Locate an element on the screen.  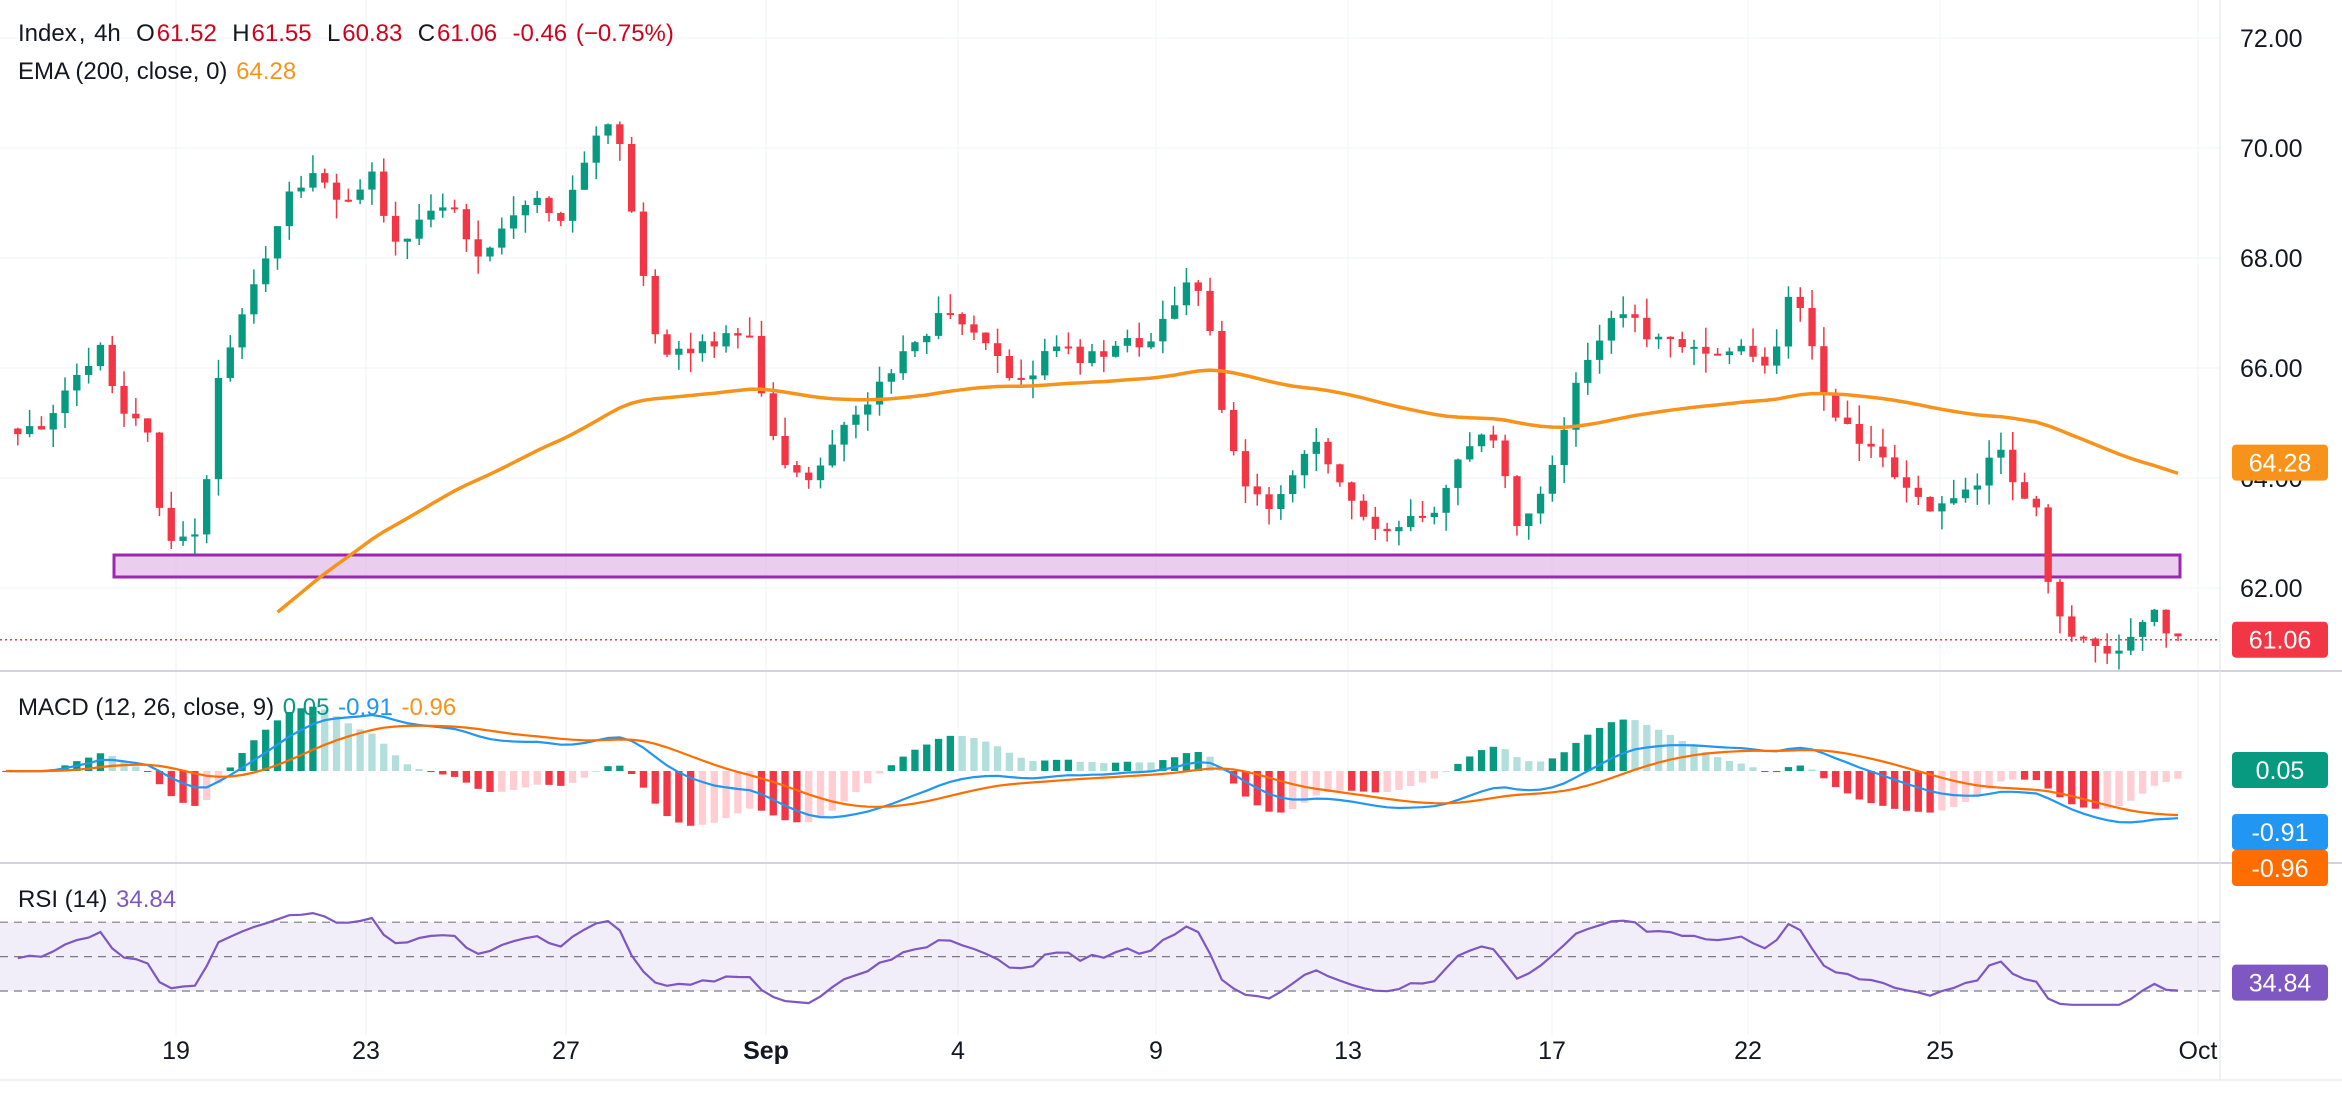
macd-value-badge-text: -0.91 is located at coordinates (2280, 833).